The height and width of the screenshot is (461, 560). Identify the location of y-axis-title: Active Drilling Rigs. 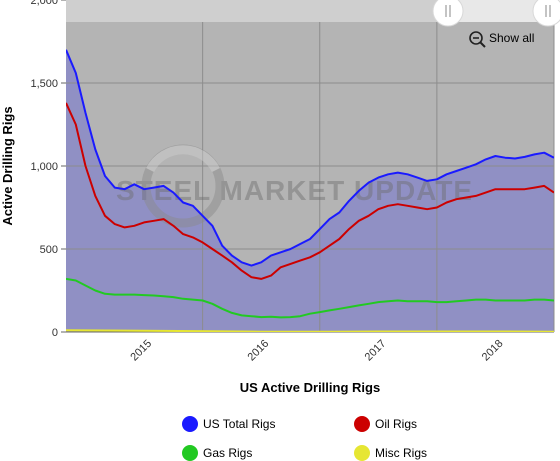
(7, 165).